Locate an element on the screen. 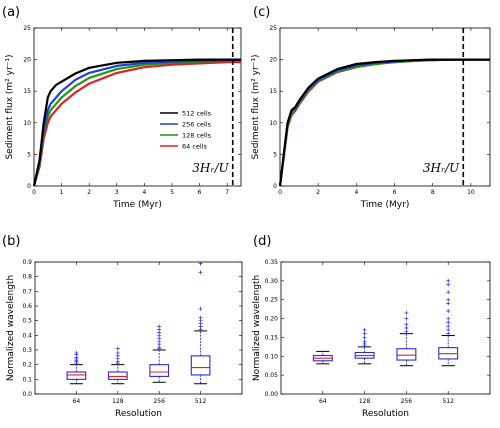 The width and height of the screenshot is (500, 428). y-tick-label: 0.3 is located at coordinates (27, 350).